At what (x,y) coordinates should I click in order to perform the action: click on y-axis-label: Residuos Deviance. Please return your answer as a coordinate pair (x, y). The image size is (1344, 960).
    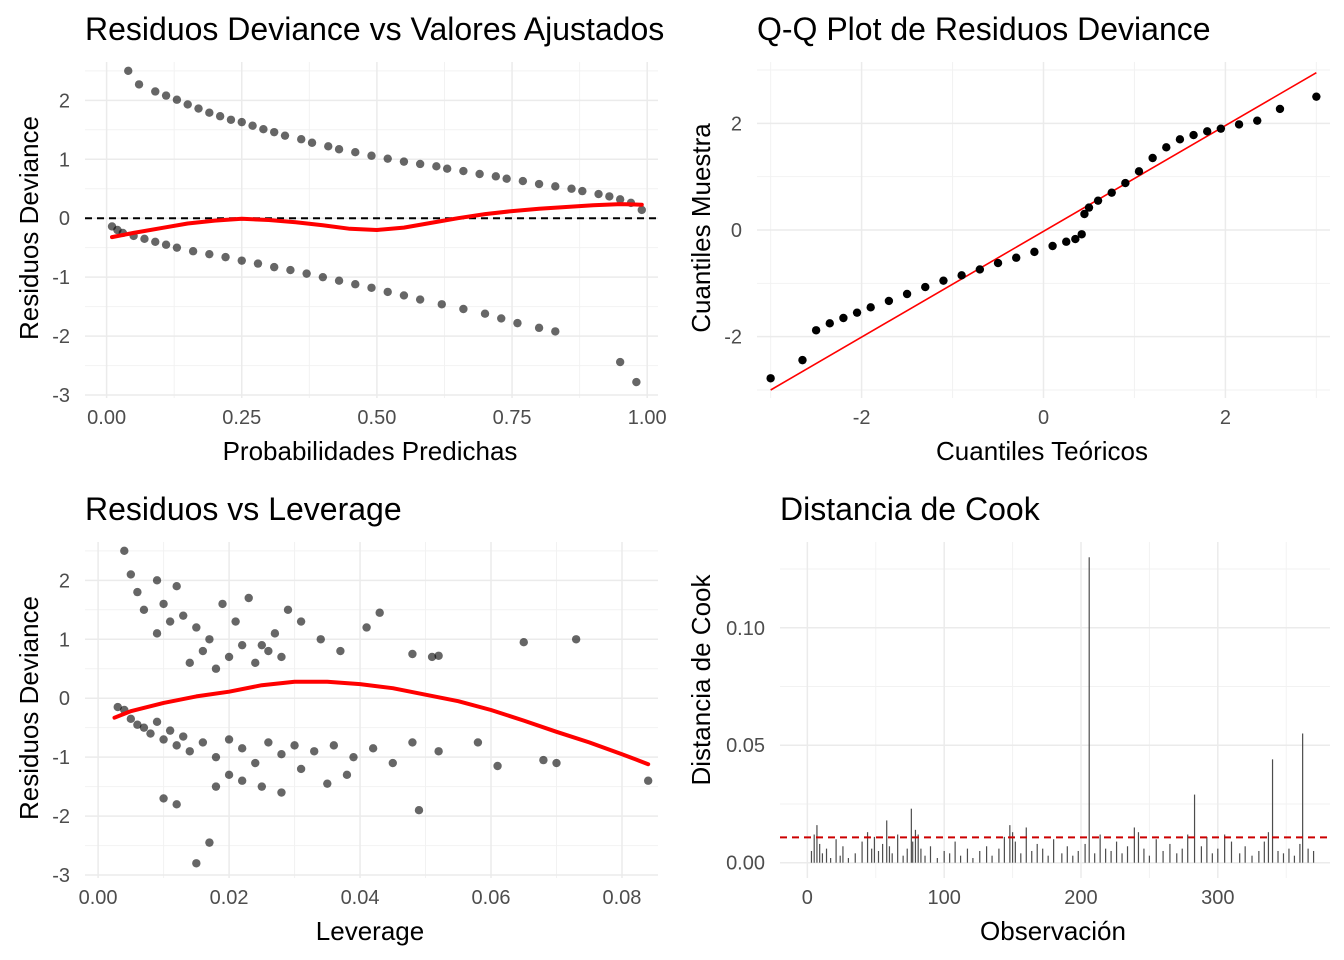
    Looking at the image, I should click on (29, 228).